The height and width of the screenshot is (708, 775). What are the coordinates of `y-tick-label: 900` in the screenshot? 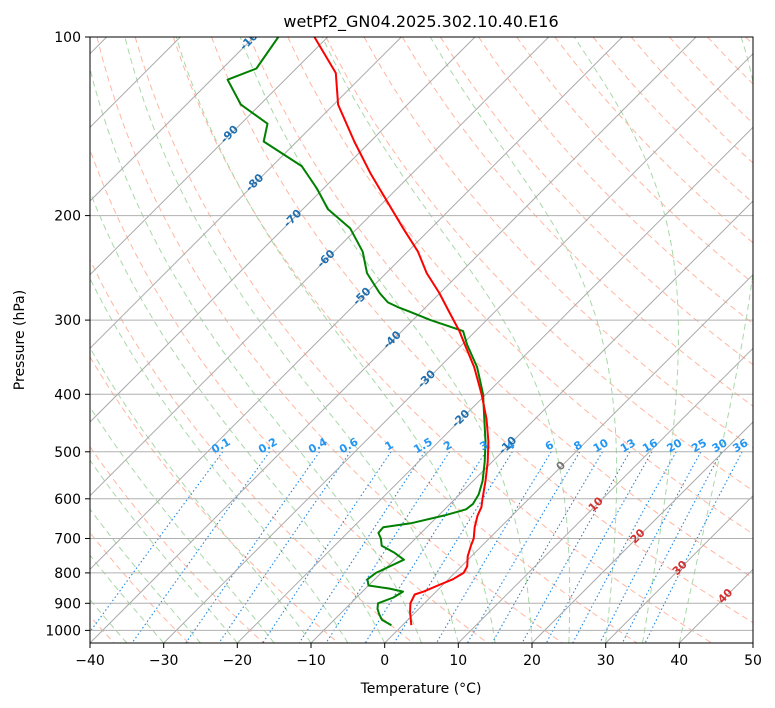 It's located at (67, 604).